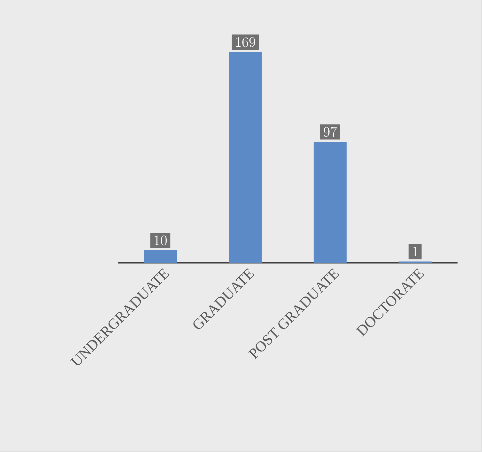 This screenshot has height=452, width=482. I want to click on data-label: 10, so click(160, 241).